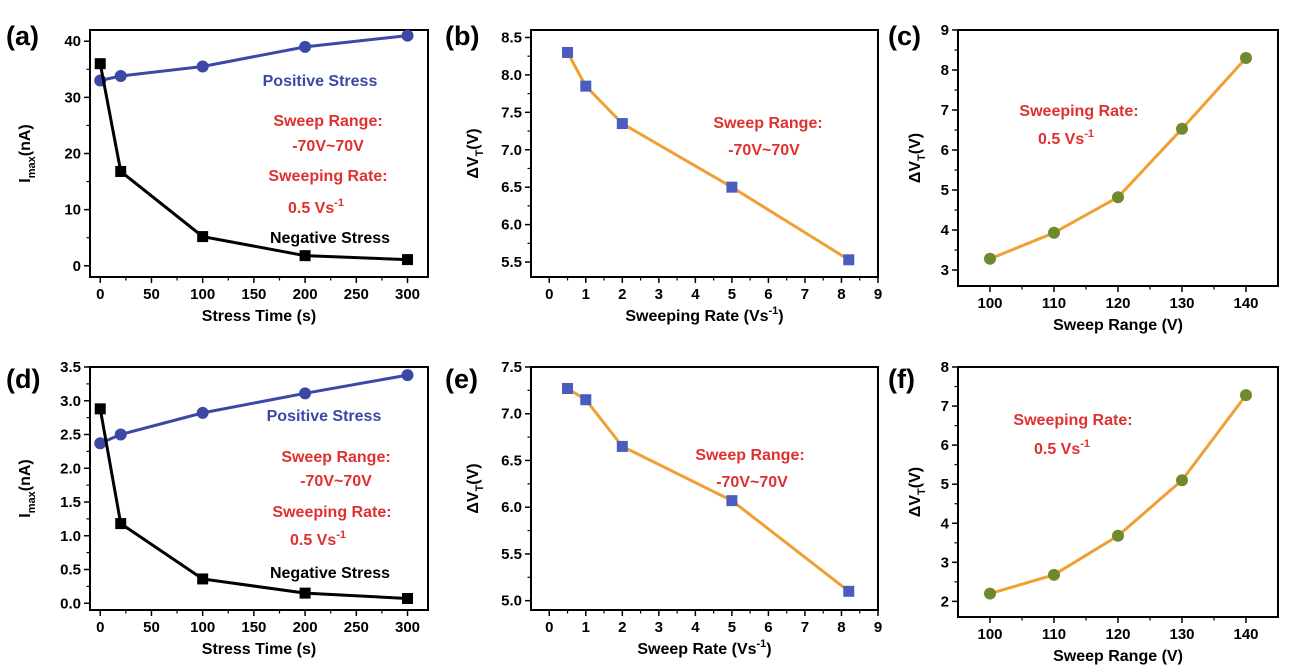 The height and width of the screenshot is (669, 1290). I want to click on annotation: Negative Stress, so click(330, 238).